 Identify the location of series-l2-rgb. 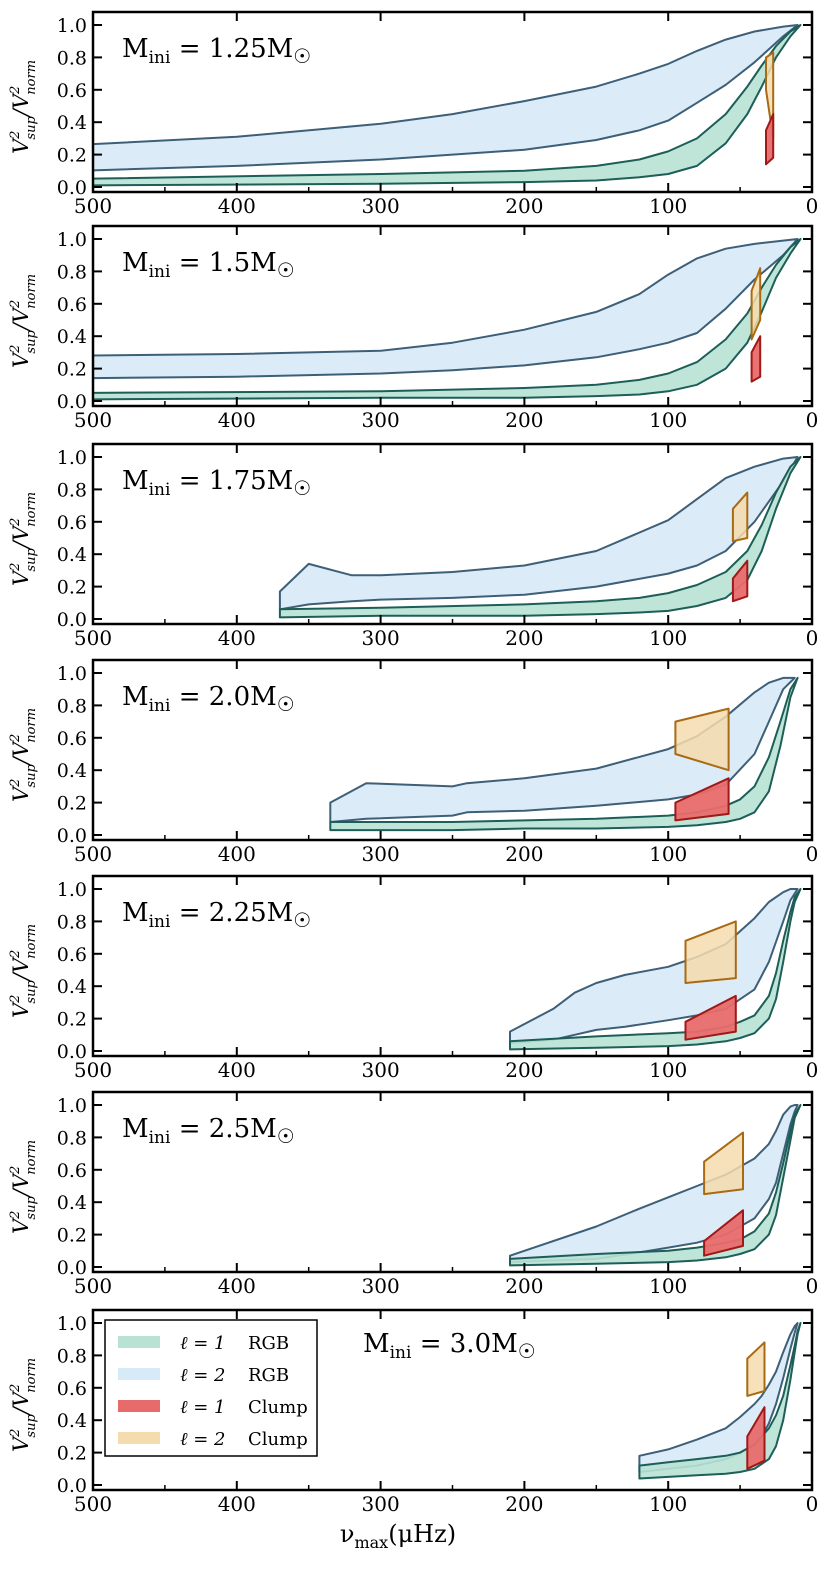
(562, 749).